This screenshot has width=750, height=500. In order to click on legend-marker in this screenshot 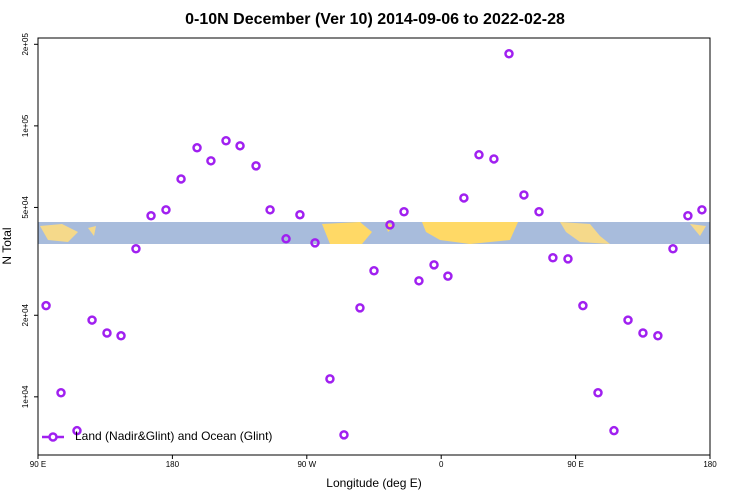, I will do `click(53, 437)`.